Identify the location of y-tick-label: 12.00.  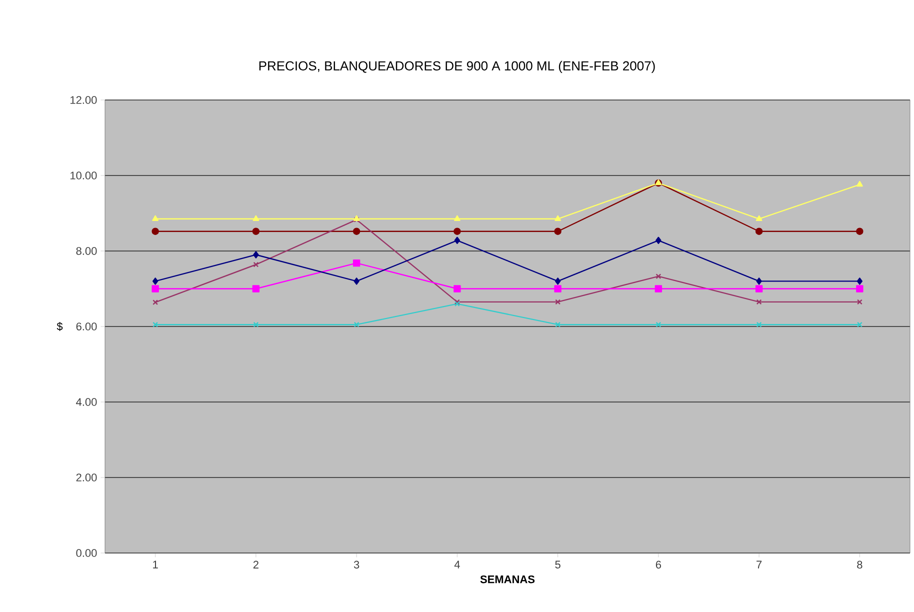
(83, 100).